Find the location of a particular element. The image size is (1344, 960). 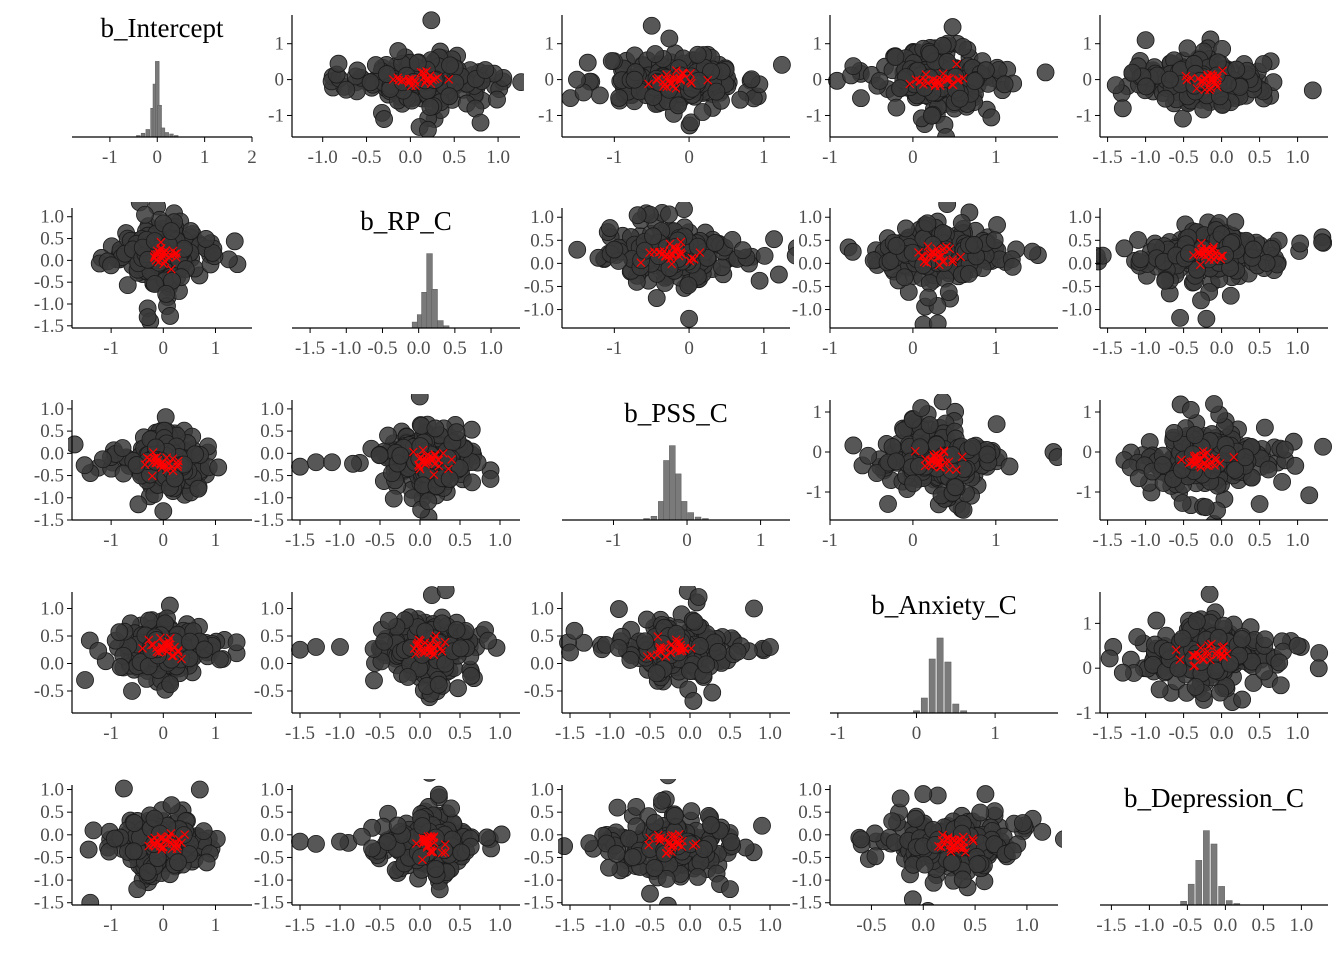

upper-y-tick-label: 0.5 is located at coordinates (1080, 240).